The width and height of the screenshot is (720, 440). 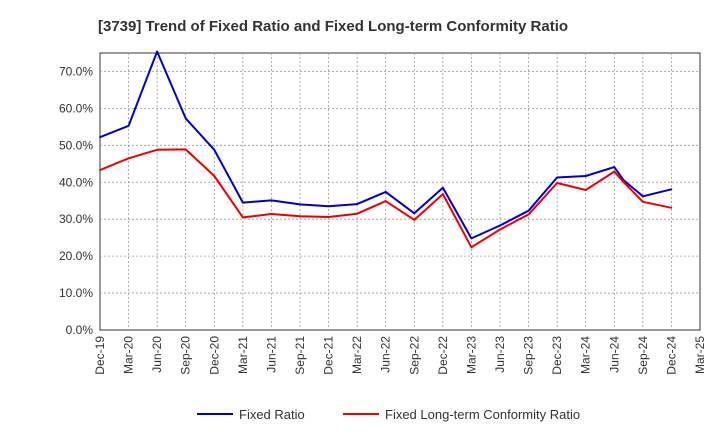 I want to click on x-tick-label: Jun-23, so click(x=500, y=354).